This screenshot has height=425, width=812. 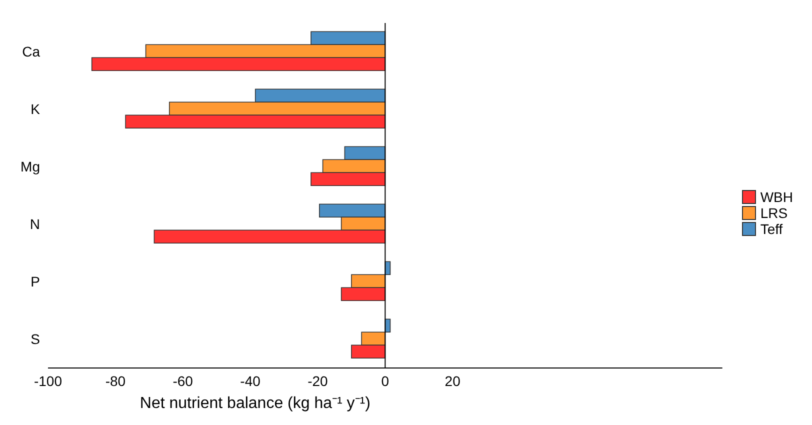 What do you see at coordinates (250, 380) in the screenshot?
I see `x-tick-label: -40` at bounding box center [250, 380].